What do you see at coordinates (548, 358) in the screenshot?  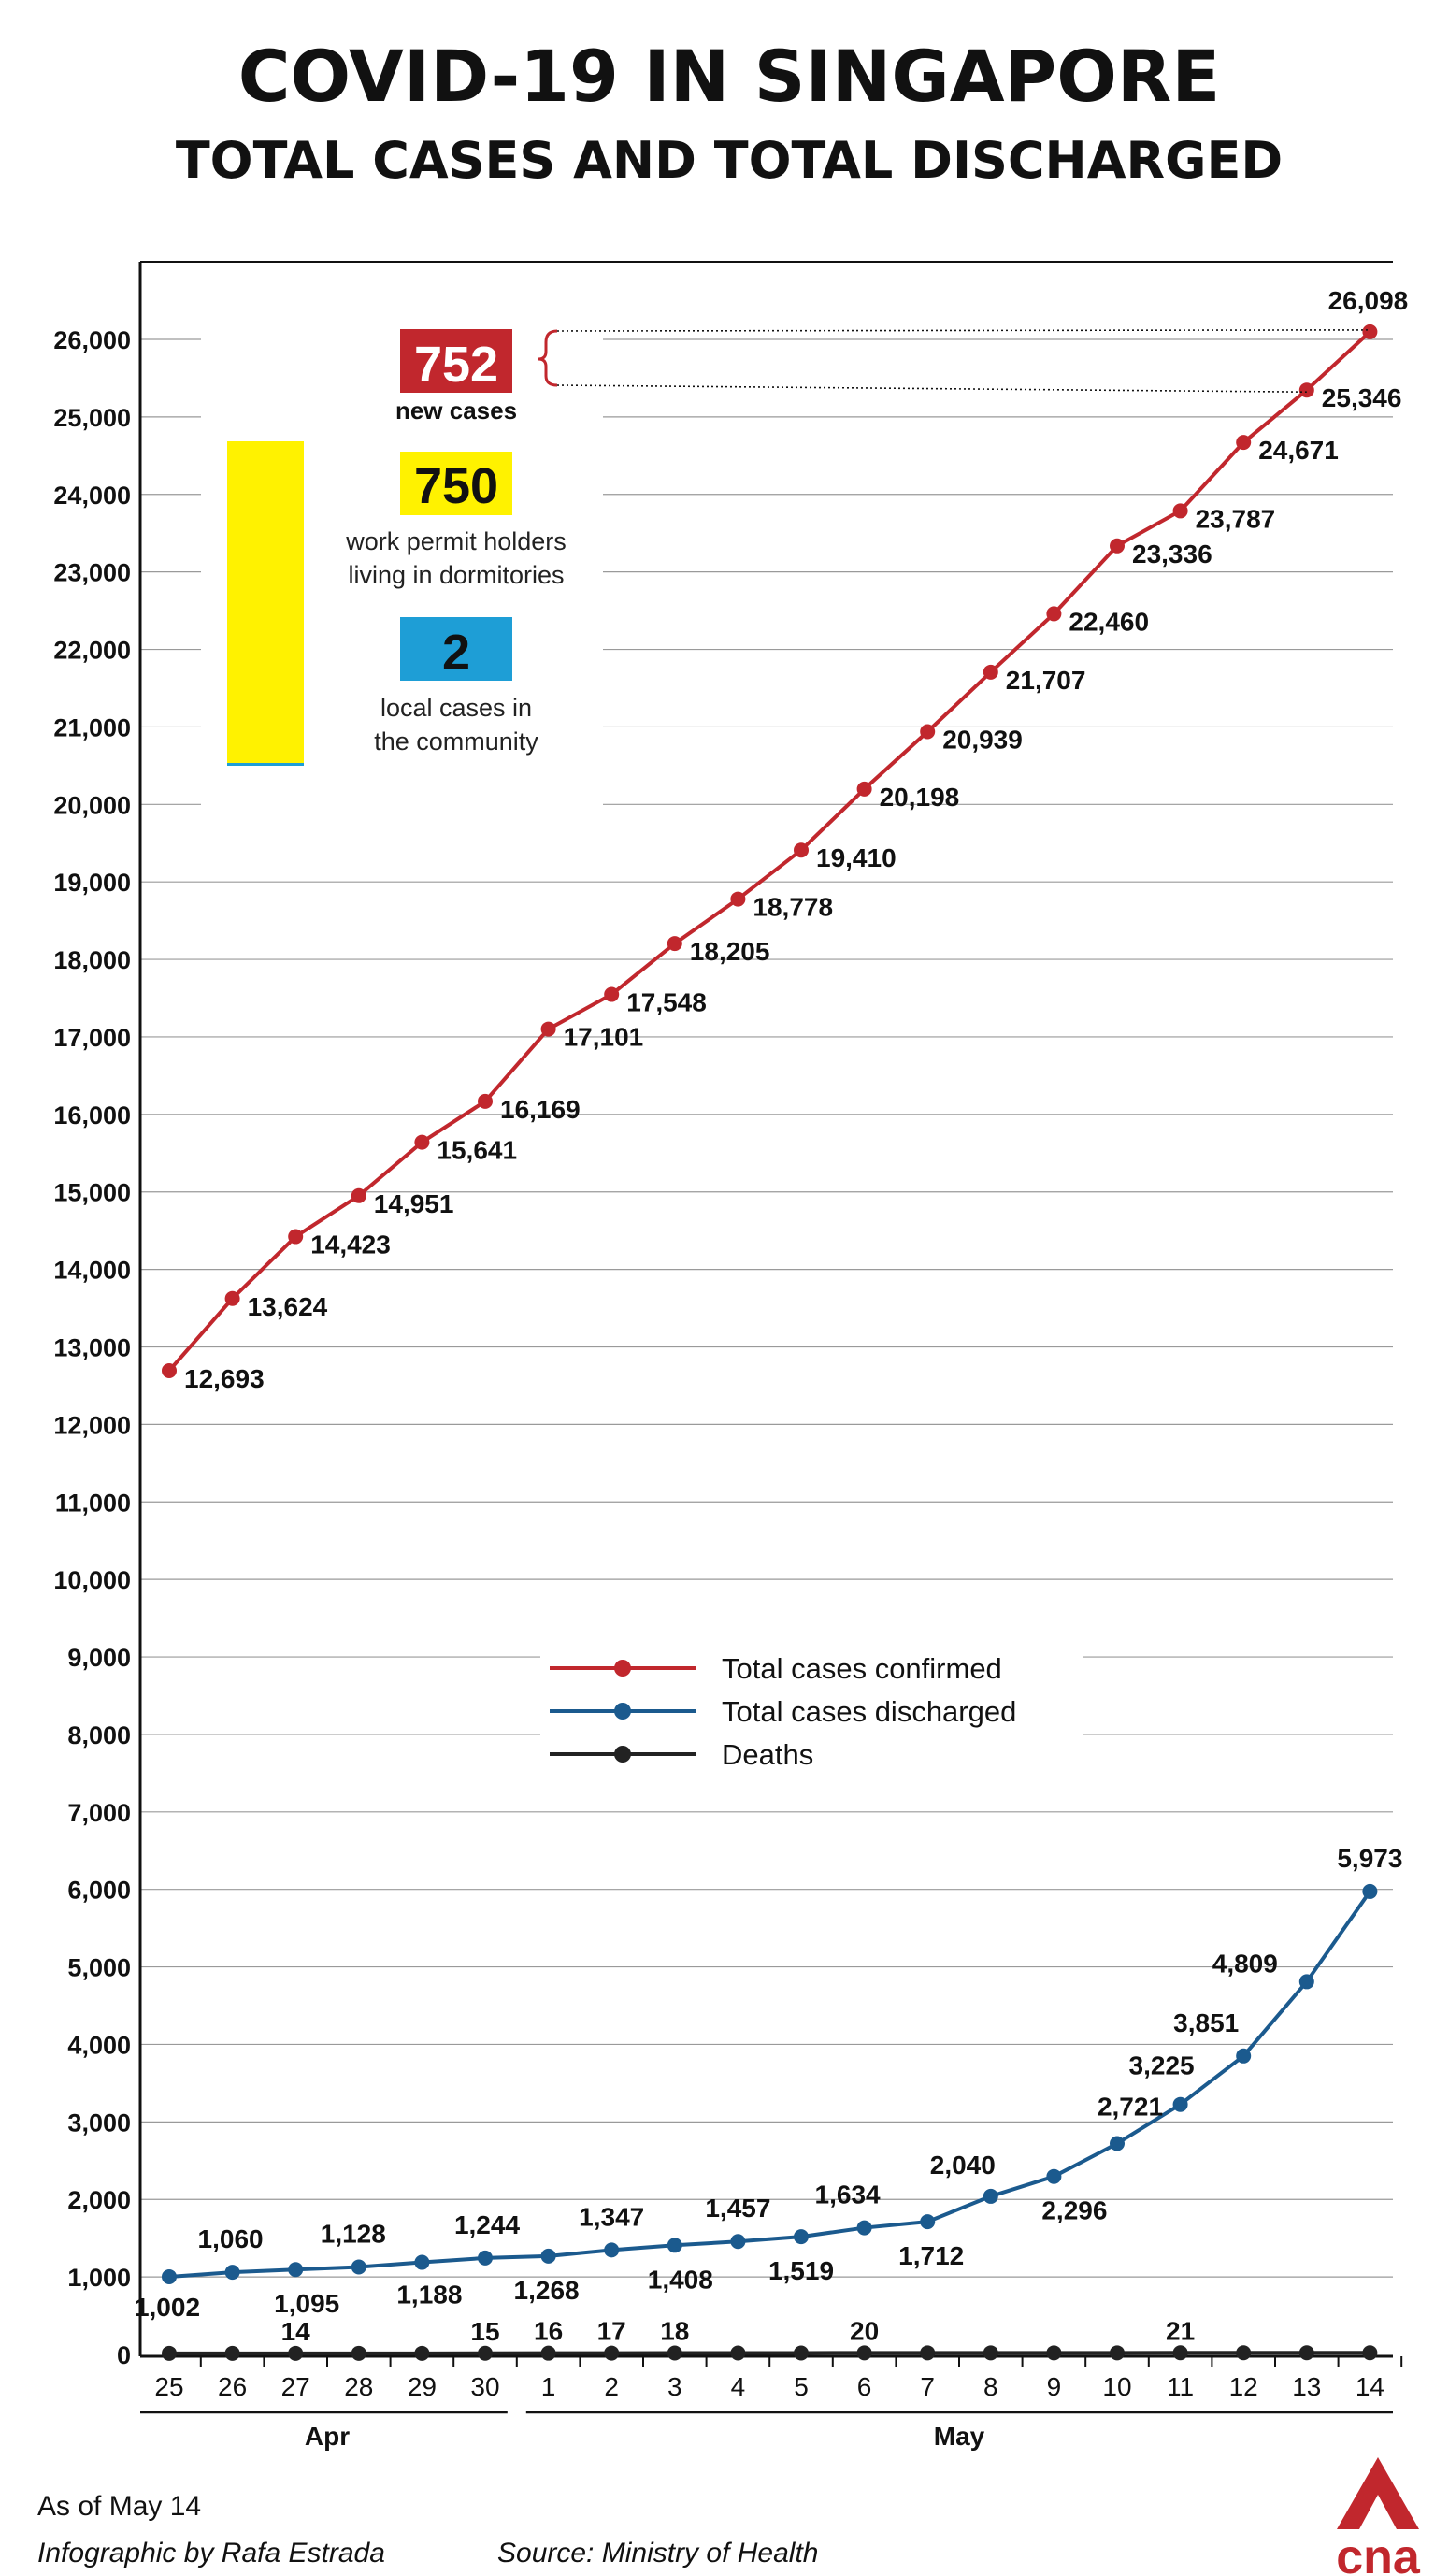 I see `callout-brace` at bounding box center [548, 358].